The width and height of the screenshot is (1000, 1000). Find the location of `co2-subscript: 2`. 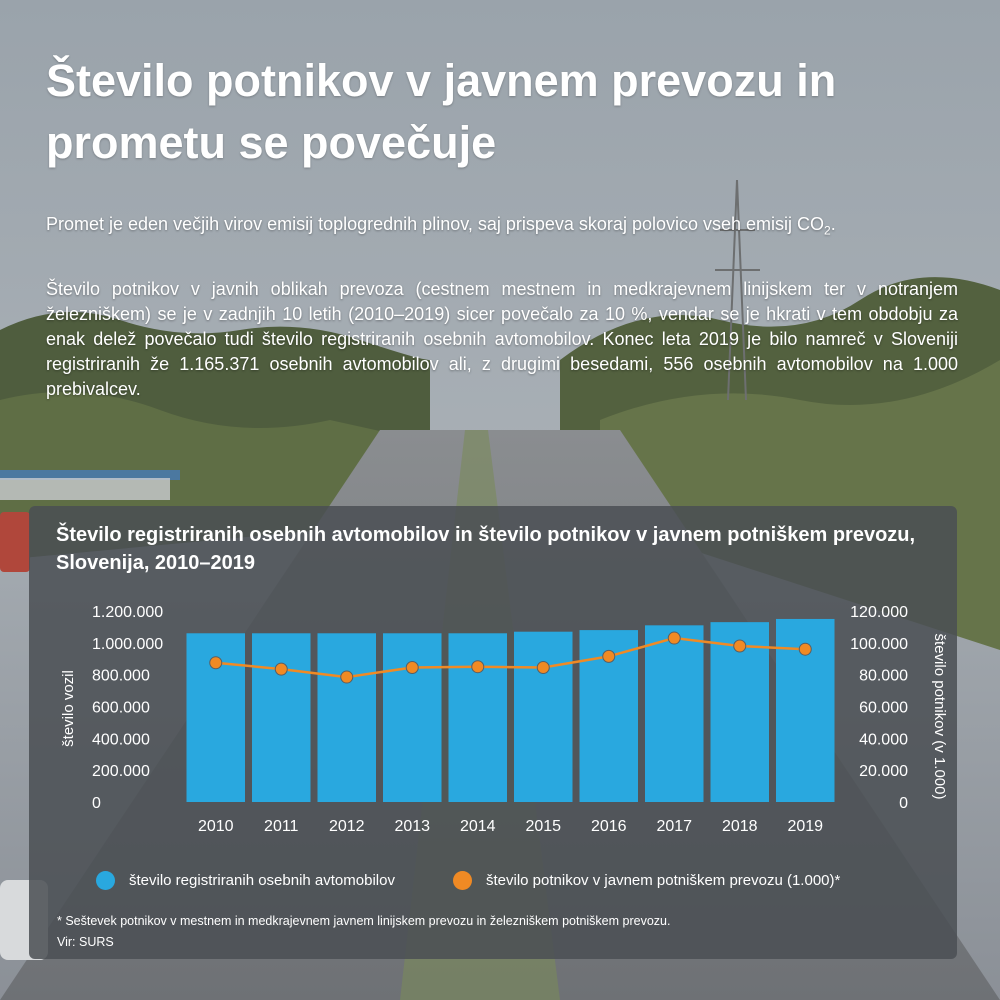

co2-subscript: 2 is located at coordinates (827, 230).